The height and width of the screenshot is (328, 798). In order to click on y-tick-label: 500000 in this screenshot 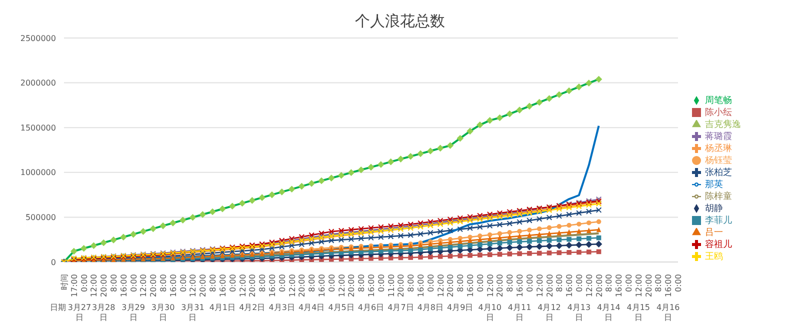, I will do `click(40, 217)`.